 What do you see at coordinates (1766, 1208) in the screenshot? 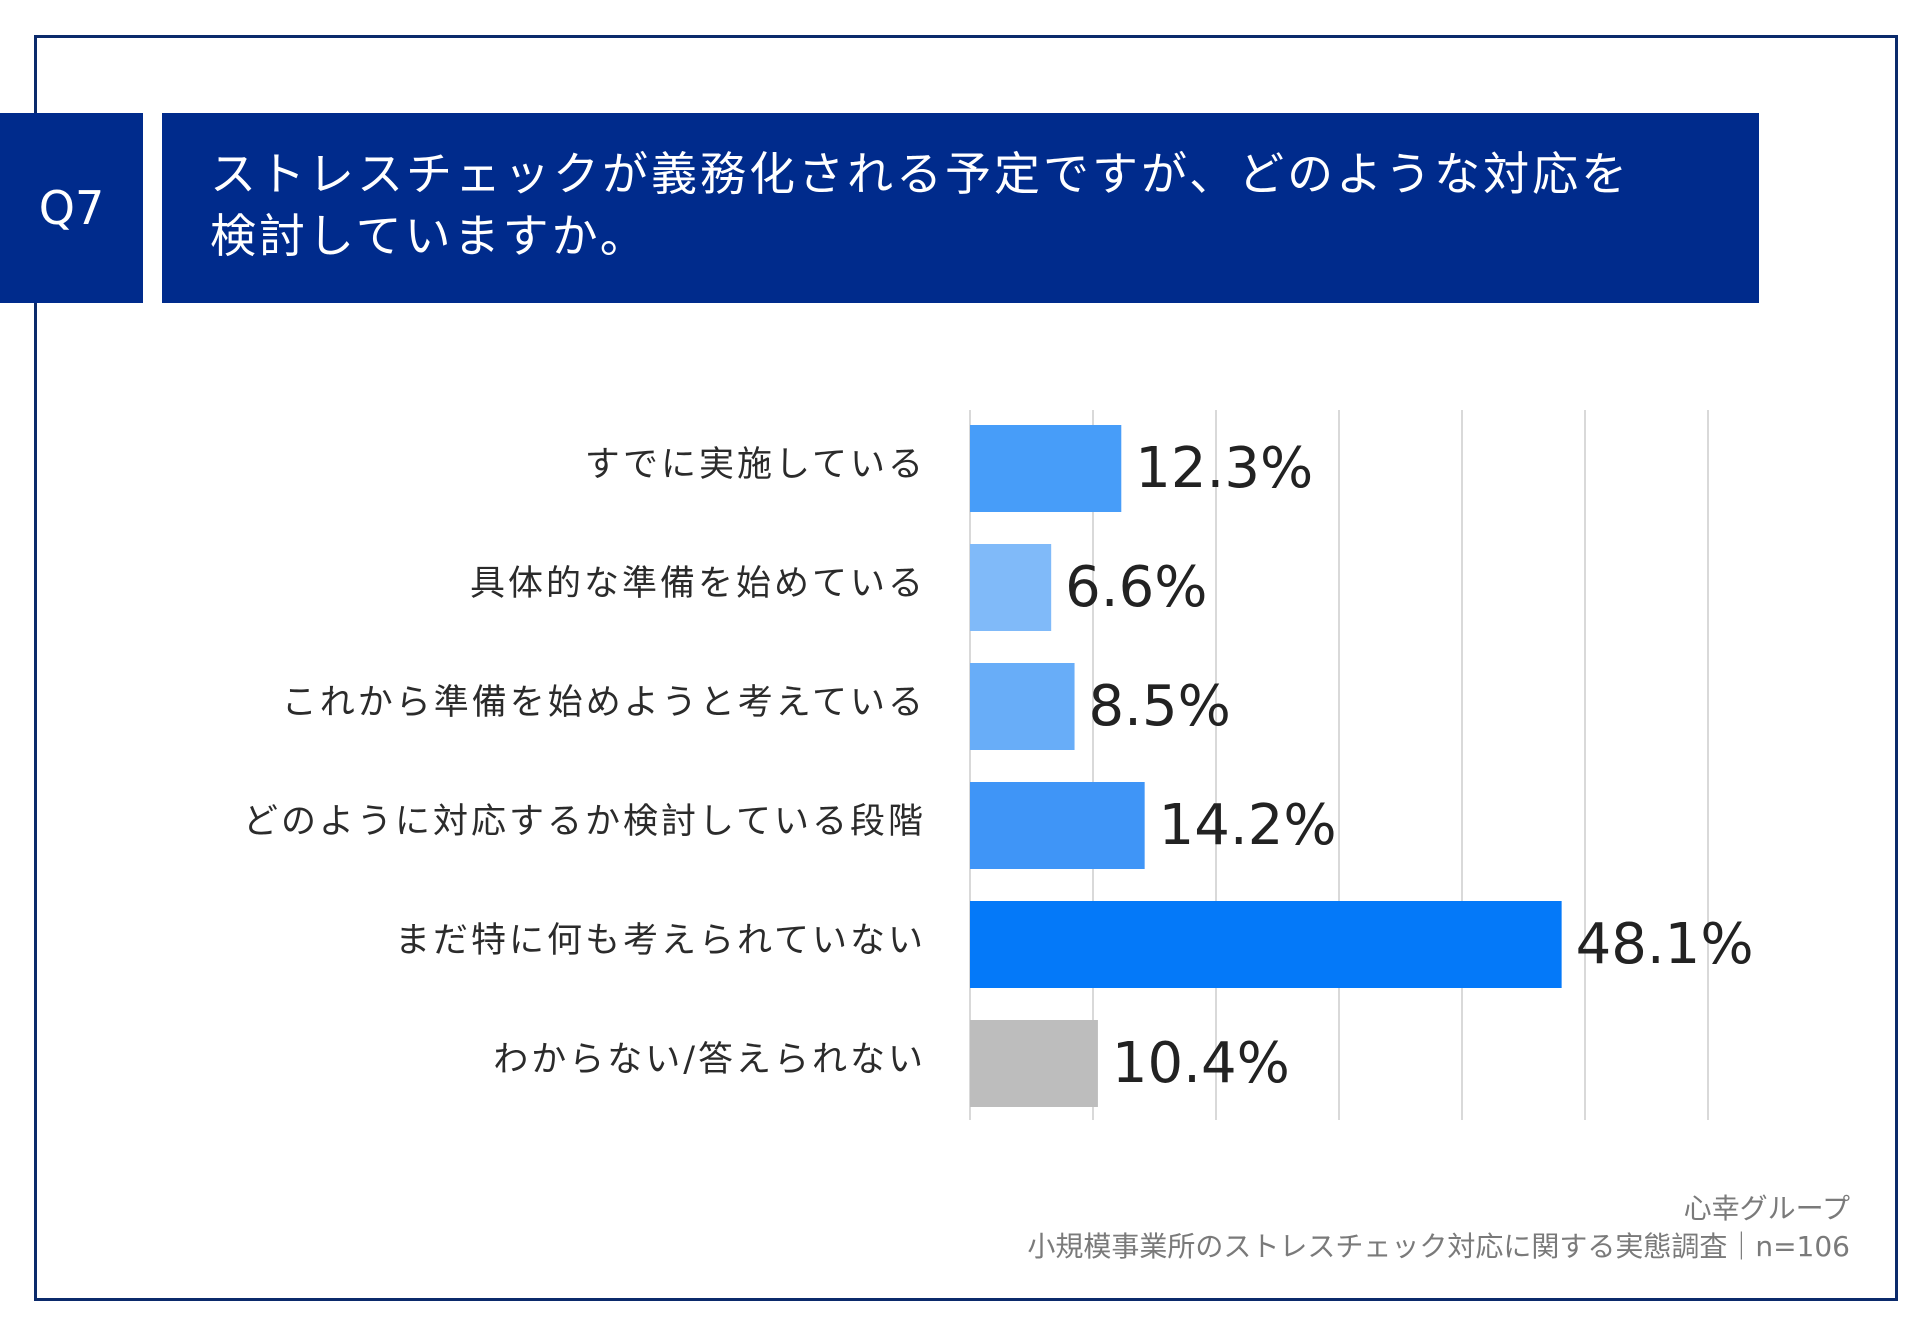
I see `source-organization: 心幸グループ` at bounding box center [1766, 1208].